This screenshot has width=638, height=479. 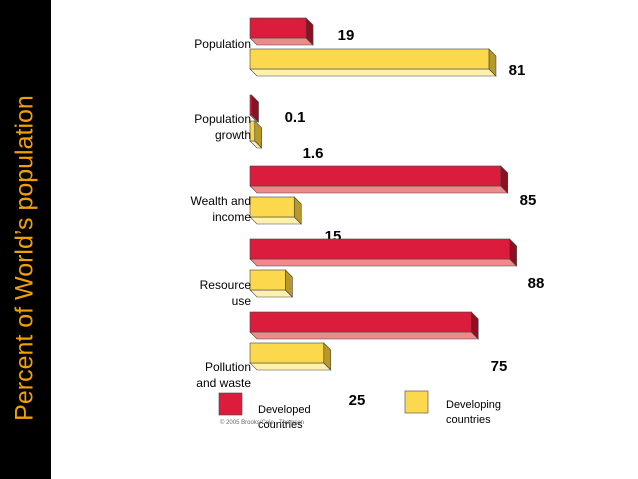 What do you see at coordinates (346, 35) in the screenshot?
I see `value-label-developed-1: 19` at bounding box center [346, 35].